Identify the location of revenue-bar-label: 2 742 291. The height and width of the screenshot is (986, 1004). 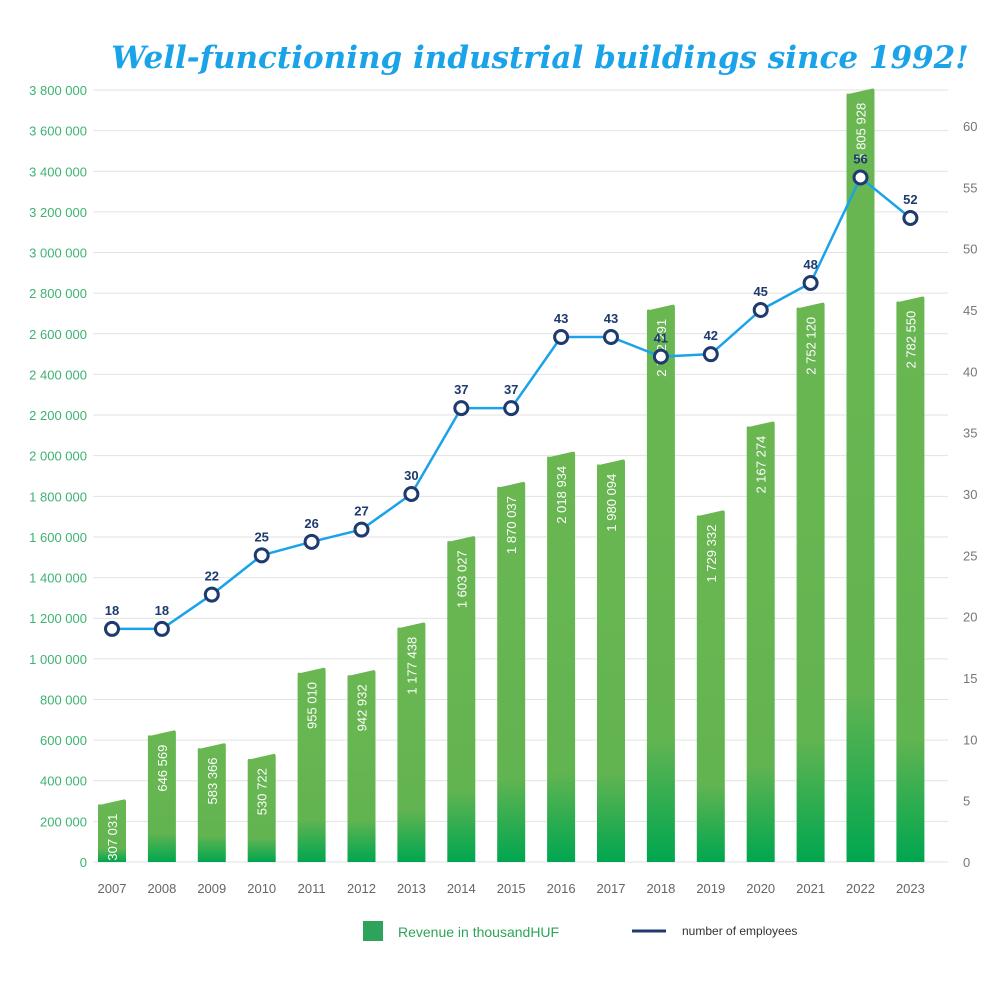
(661, 348).